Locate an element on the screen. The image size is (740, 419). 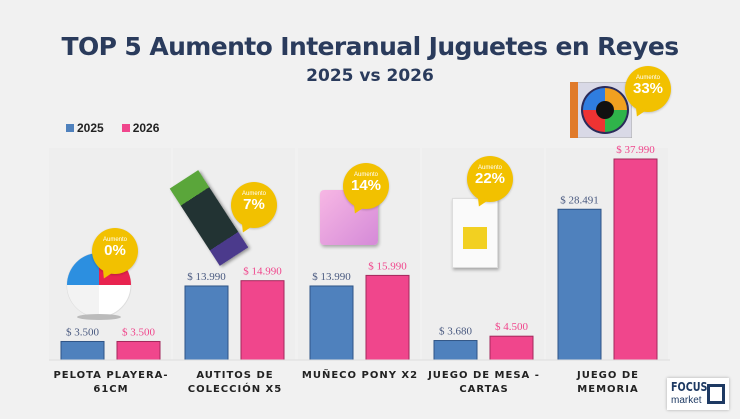
logo-frame-icon is located at coordinates (716, 394).